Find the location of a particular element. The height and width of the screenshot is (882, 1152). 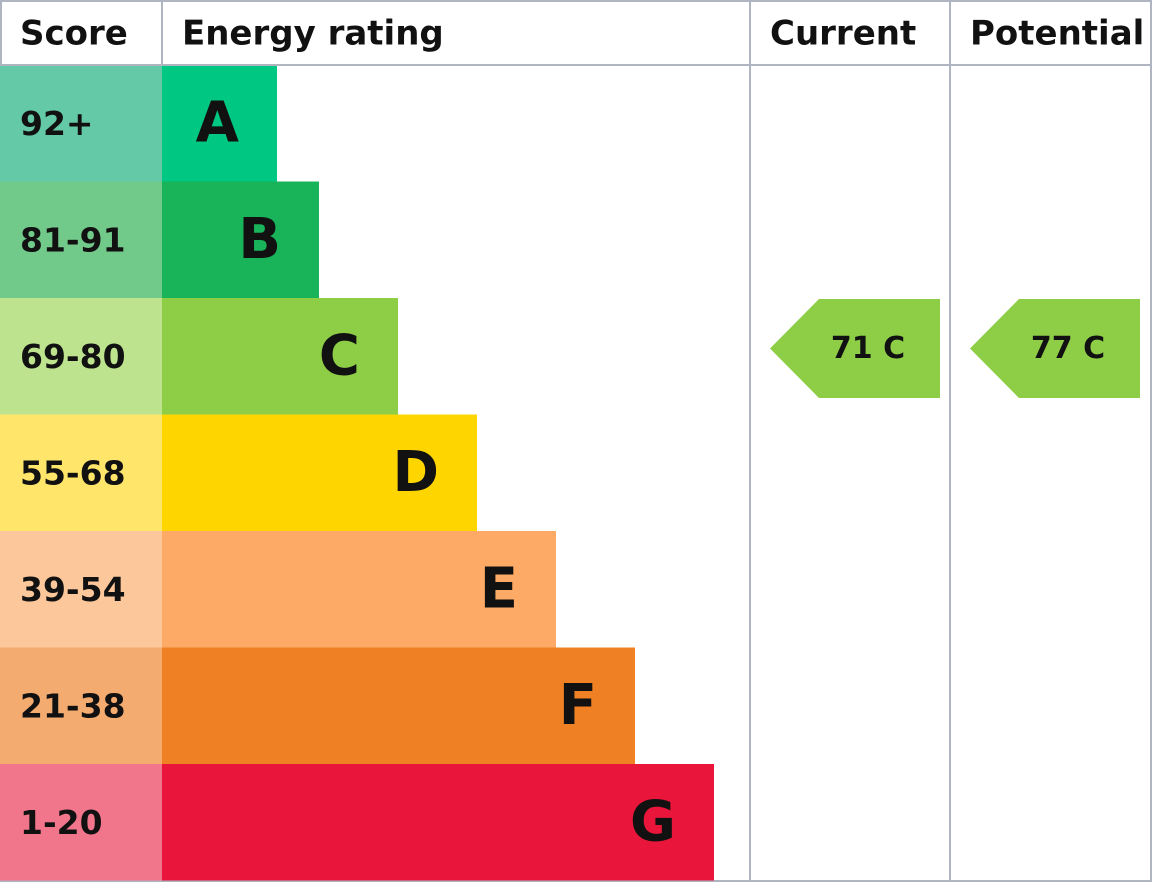

score-range: 39-54 is located at coordinates (73, 589).